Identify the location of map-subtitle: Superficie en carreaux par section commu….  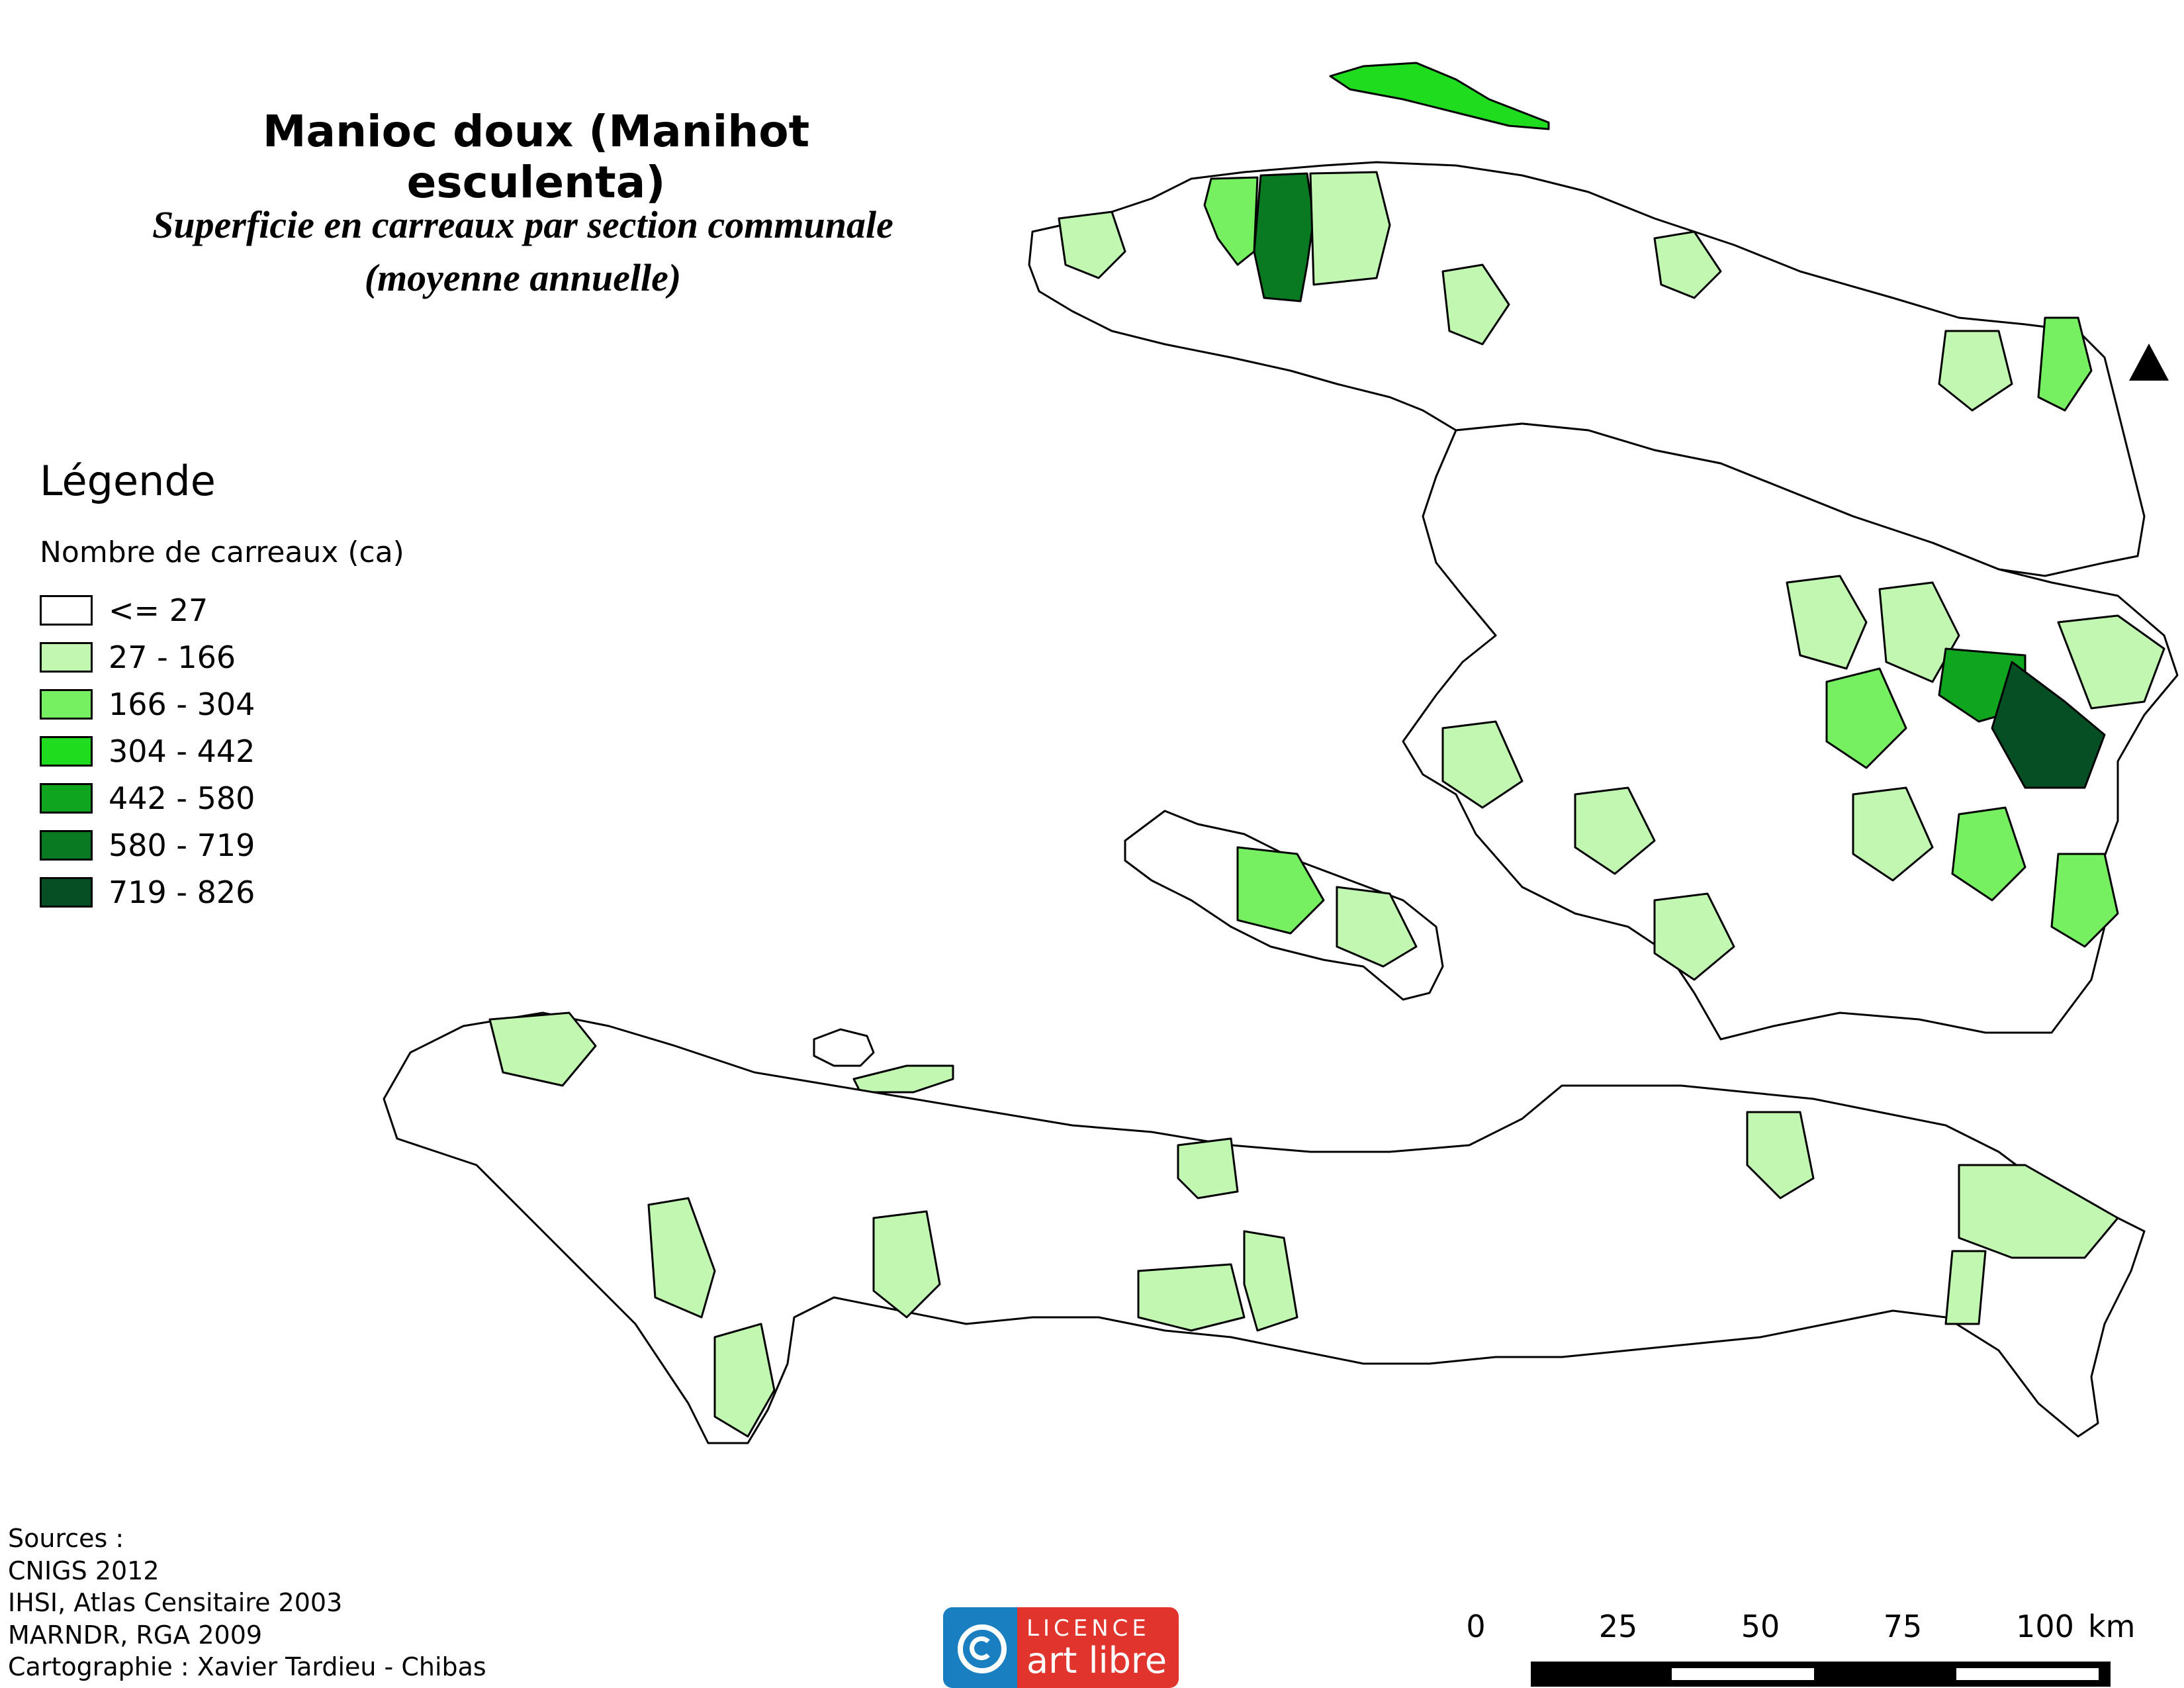
(522, 252).